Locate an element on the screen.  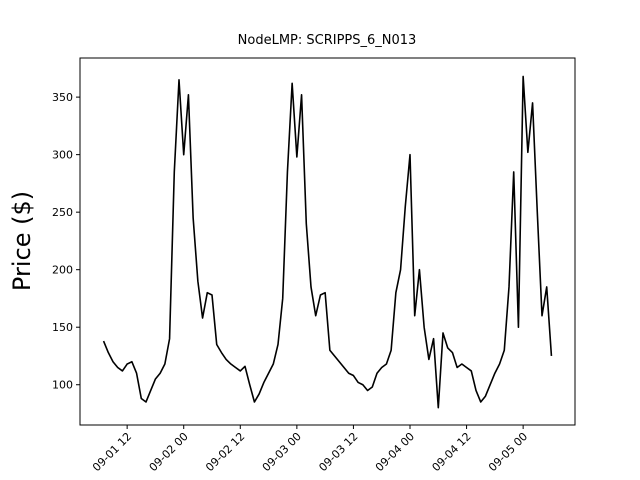
x-tick-label: 09-04 00 is located at coordinates (395, 452).